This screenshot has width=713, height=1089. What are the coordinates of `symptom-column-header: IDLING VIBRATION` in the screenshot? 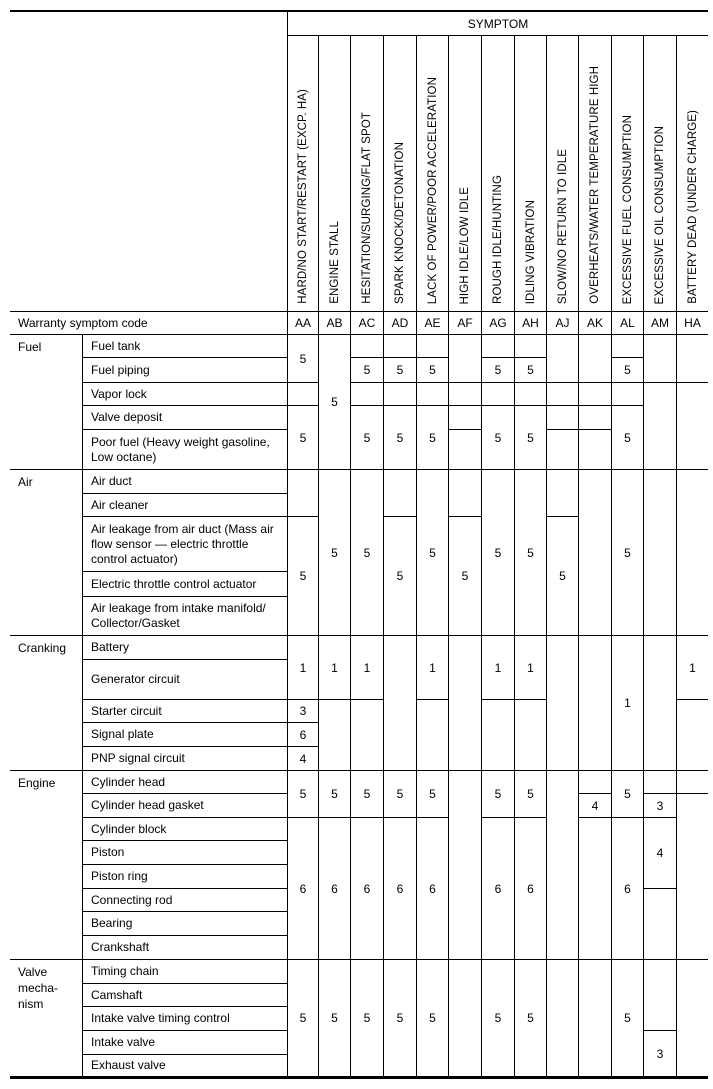 It's located at (530, 174).